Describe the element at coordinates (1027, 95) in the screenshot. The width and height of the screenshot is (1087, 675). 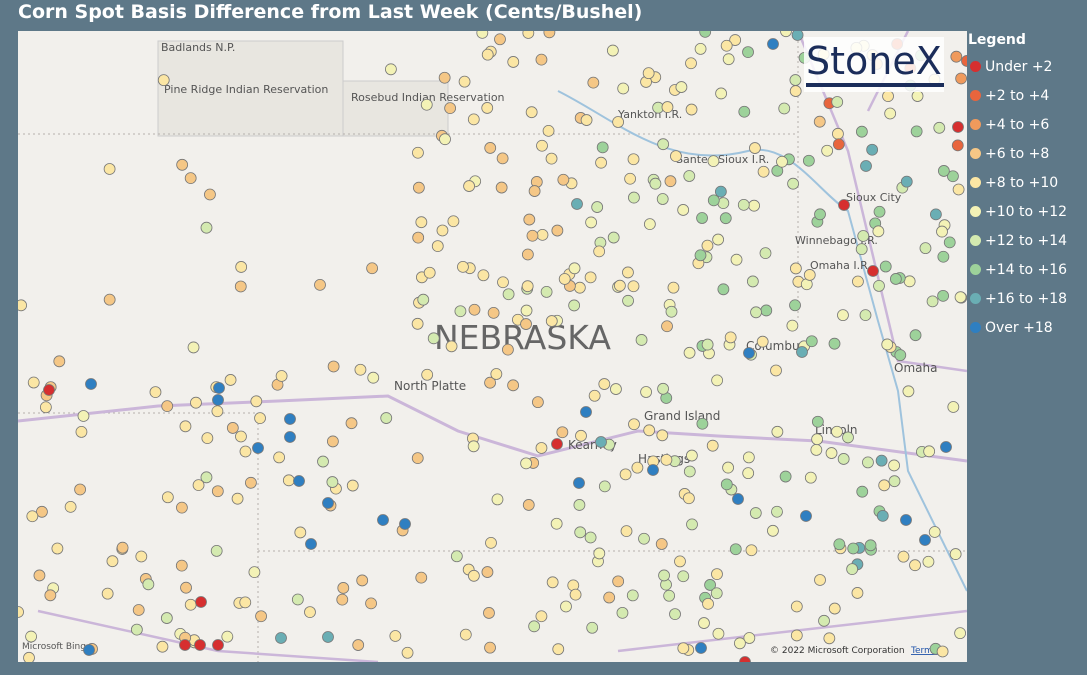
I see `legend-item: +2 to +4` at that location.